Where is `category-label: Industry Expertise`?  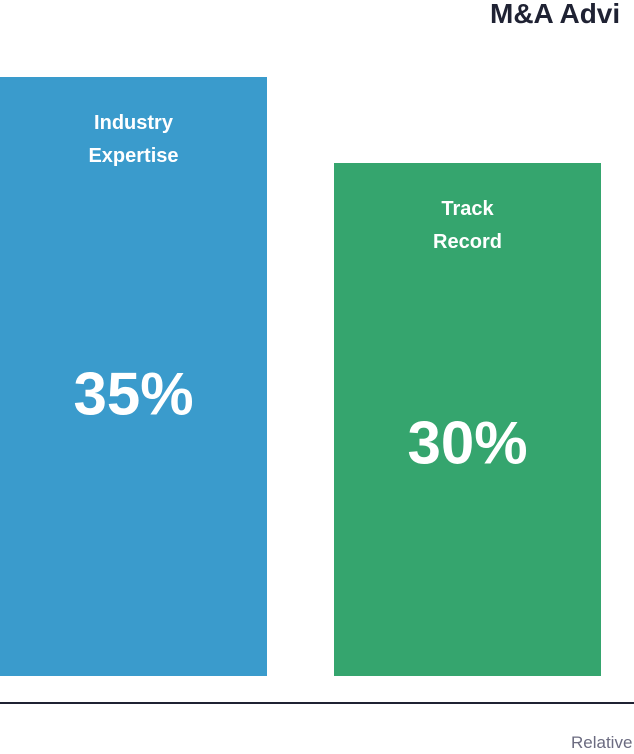
category-label: Industry Expertise is located at coordinates (133, 139).